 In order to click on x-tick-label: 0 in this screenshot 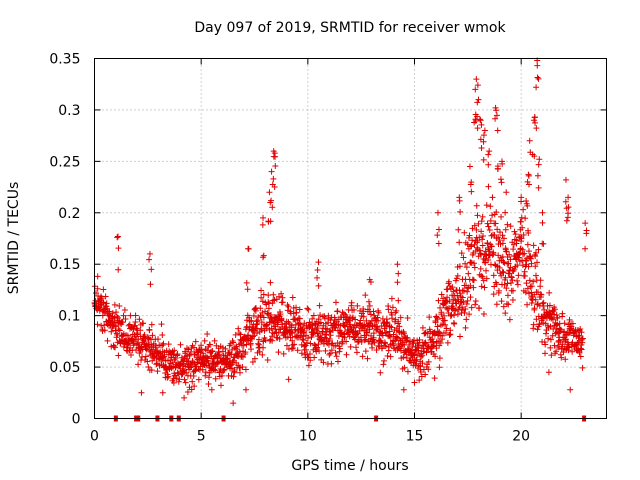, I will do `click(94, 437)`.